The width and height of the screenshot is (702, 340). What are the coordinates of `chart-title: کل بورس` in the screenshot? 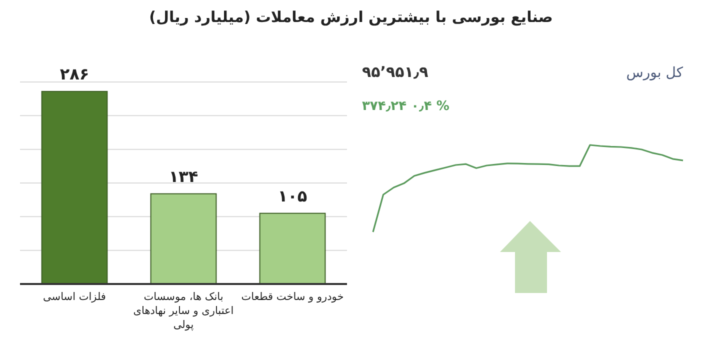 It's located at (655, 73).